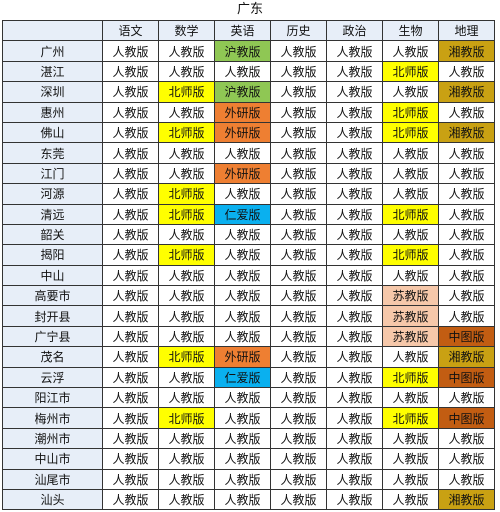 The image size is (500, 512). What do you see at coordinates (52, 398) in the screenshot?
I see `city-cell: 阳江市` at bounding box center [52, 398].